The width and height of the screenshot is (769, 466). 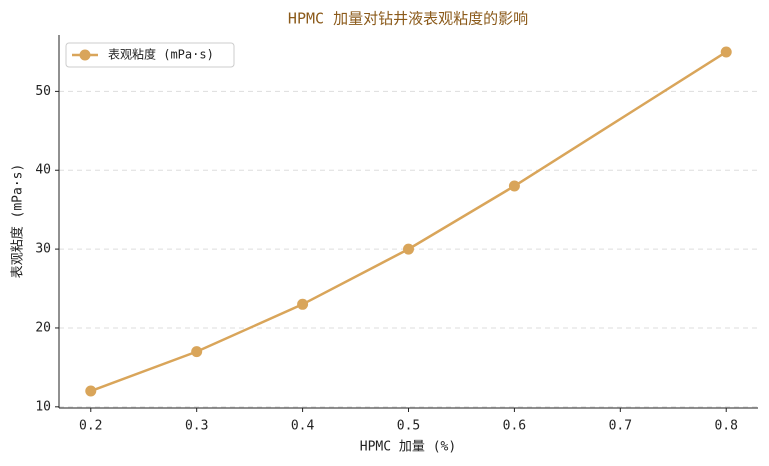 What do you see at coordinates (18, 221) in the screenshot?
I see `y-axis-label: 表观粘度 (mPa·s)` at bounding box center [18, 221].